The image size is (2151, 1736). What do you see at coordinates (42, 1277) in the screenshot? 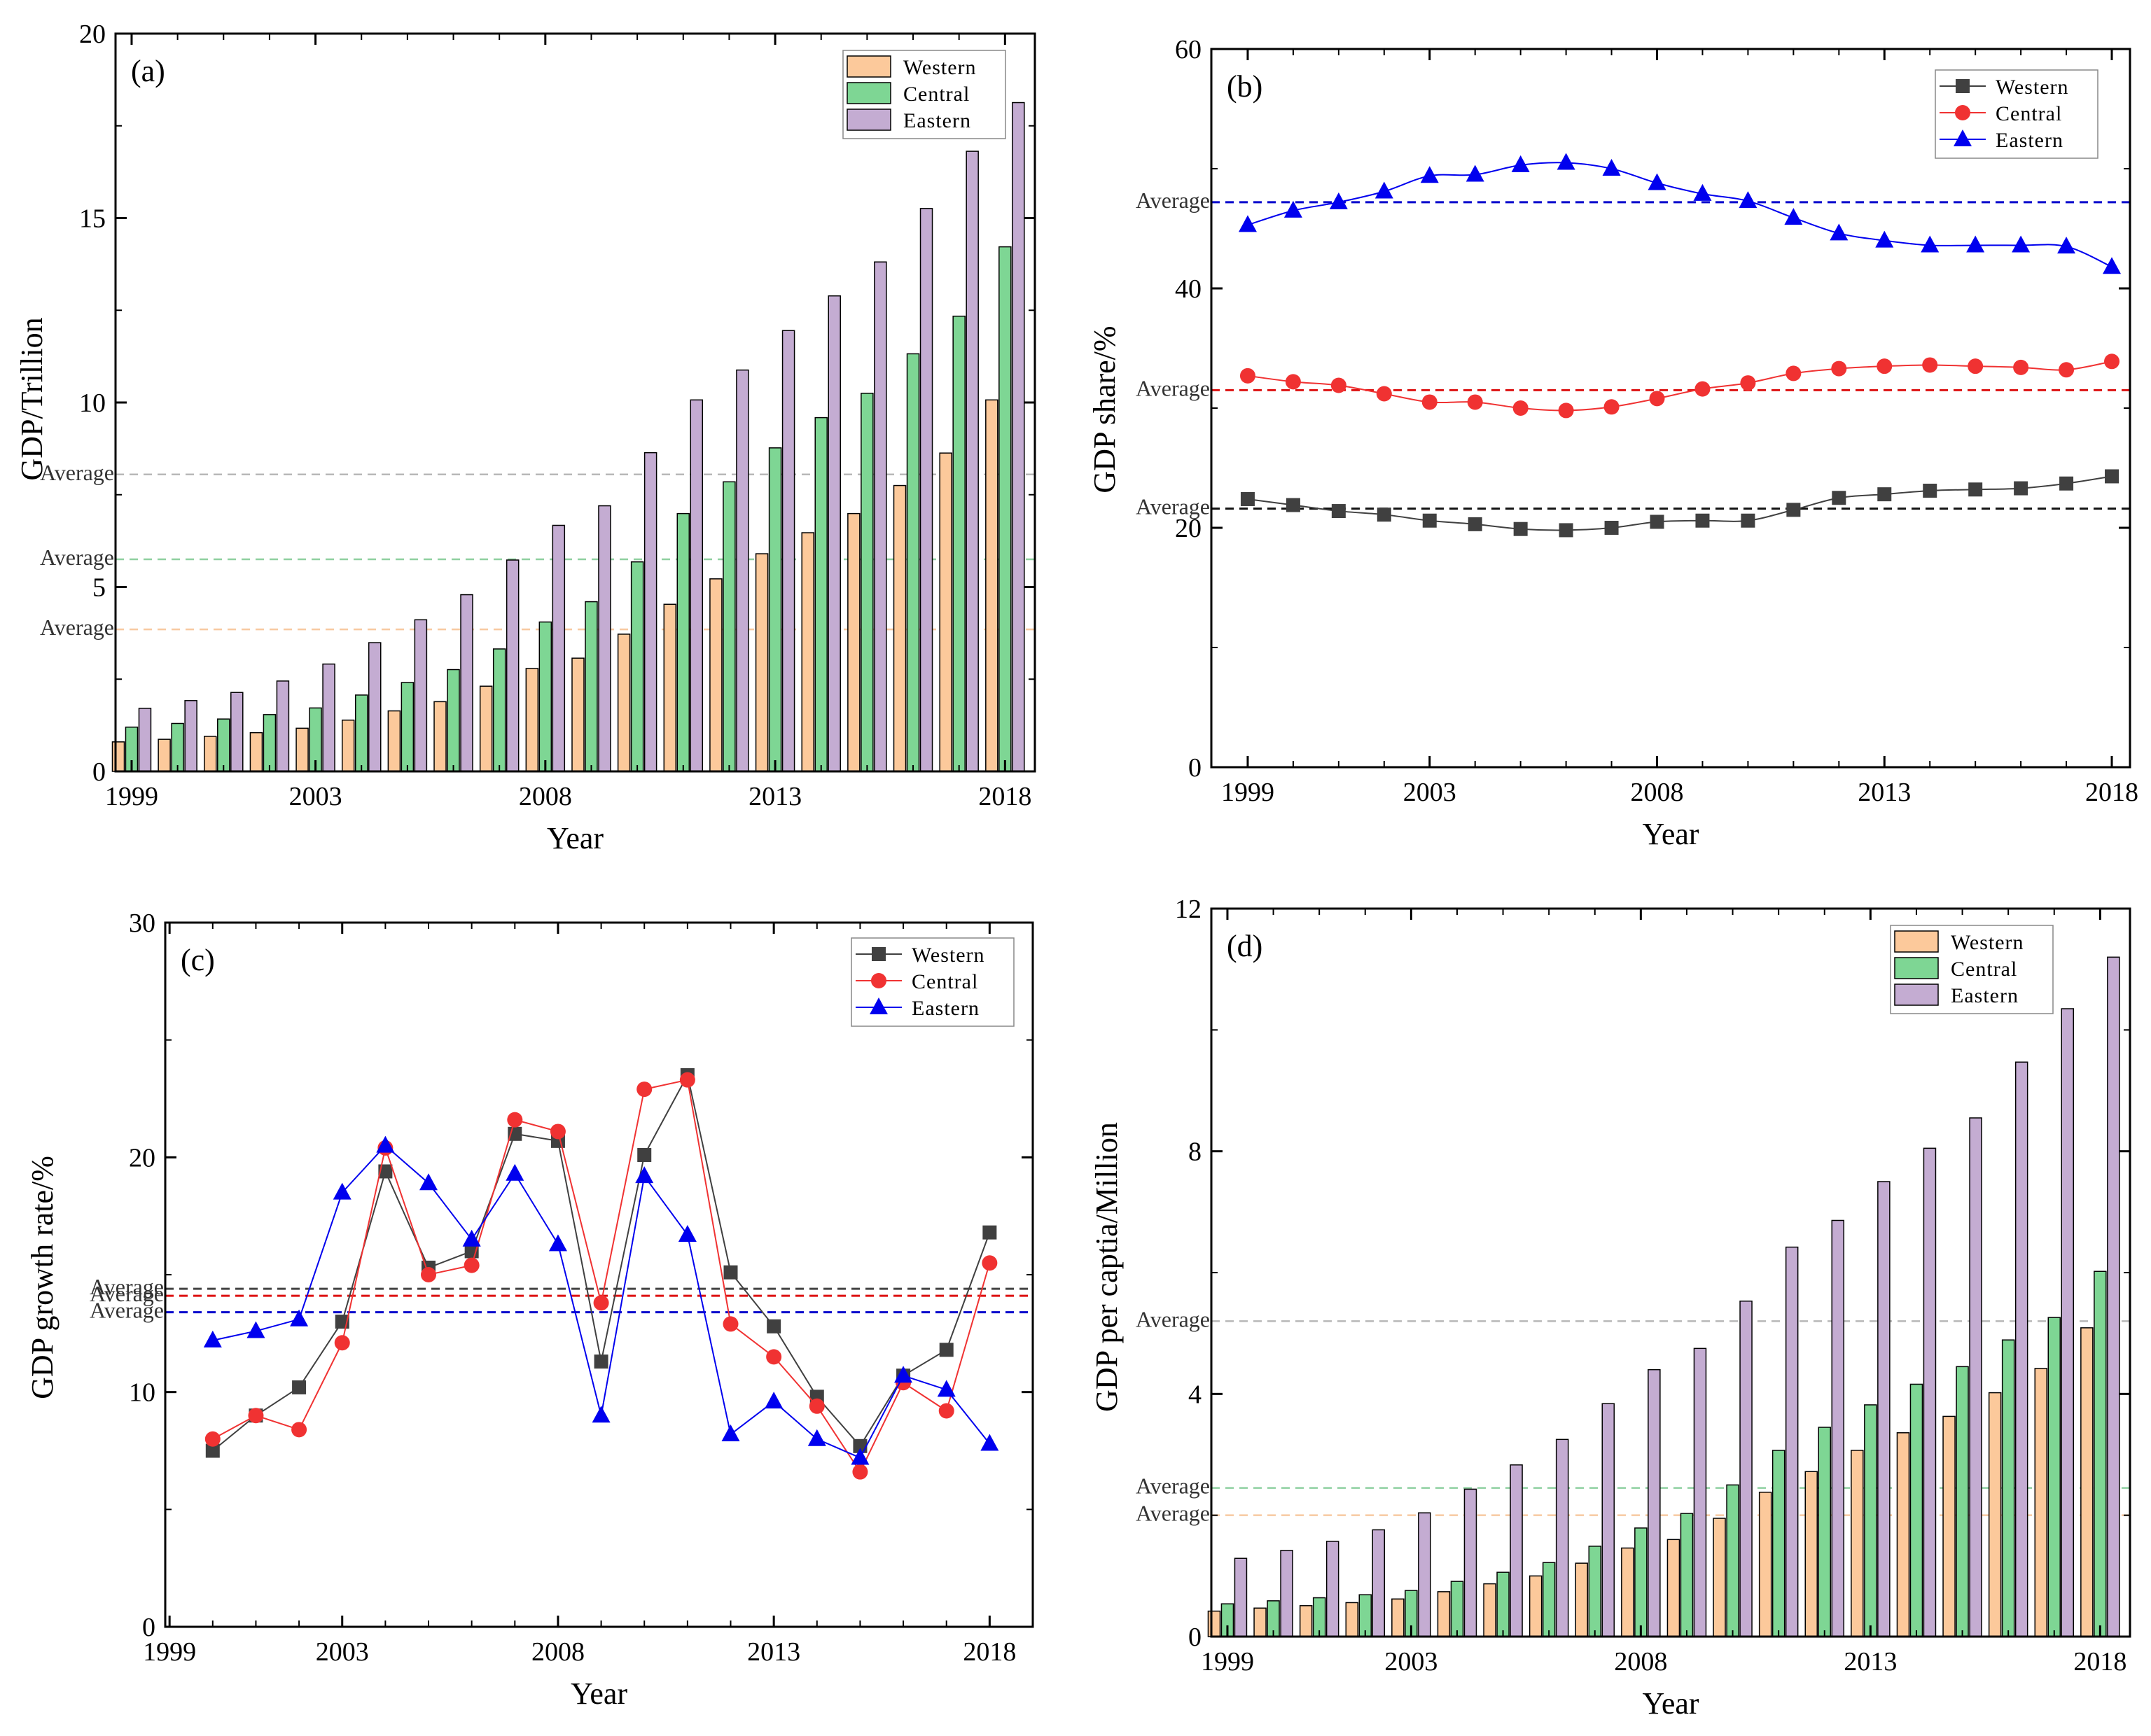
I see `y-axis-title: GDP growth rate/%` at bounding box center [42, 1277].